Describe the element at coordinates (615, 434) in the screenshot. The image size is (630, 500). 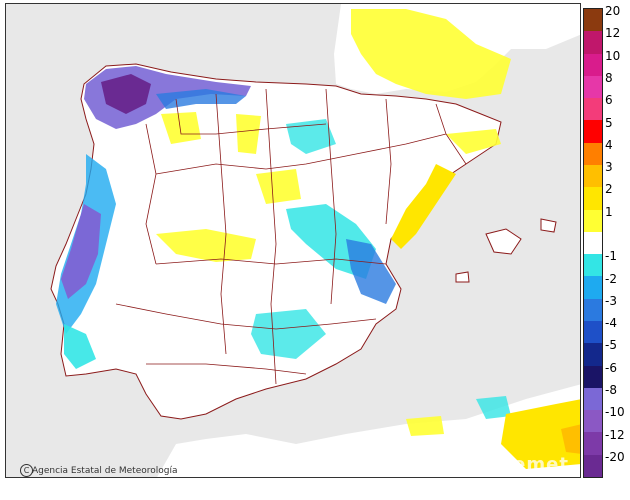
I see `legend-label: -12` at that location.